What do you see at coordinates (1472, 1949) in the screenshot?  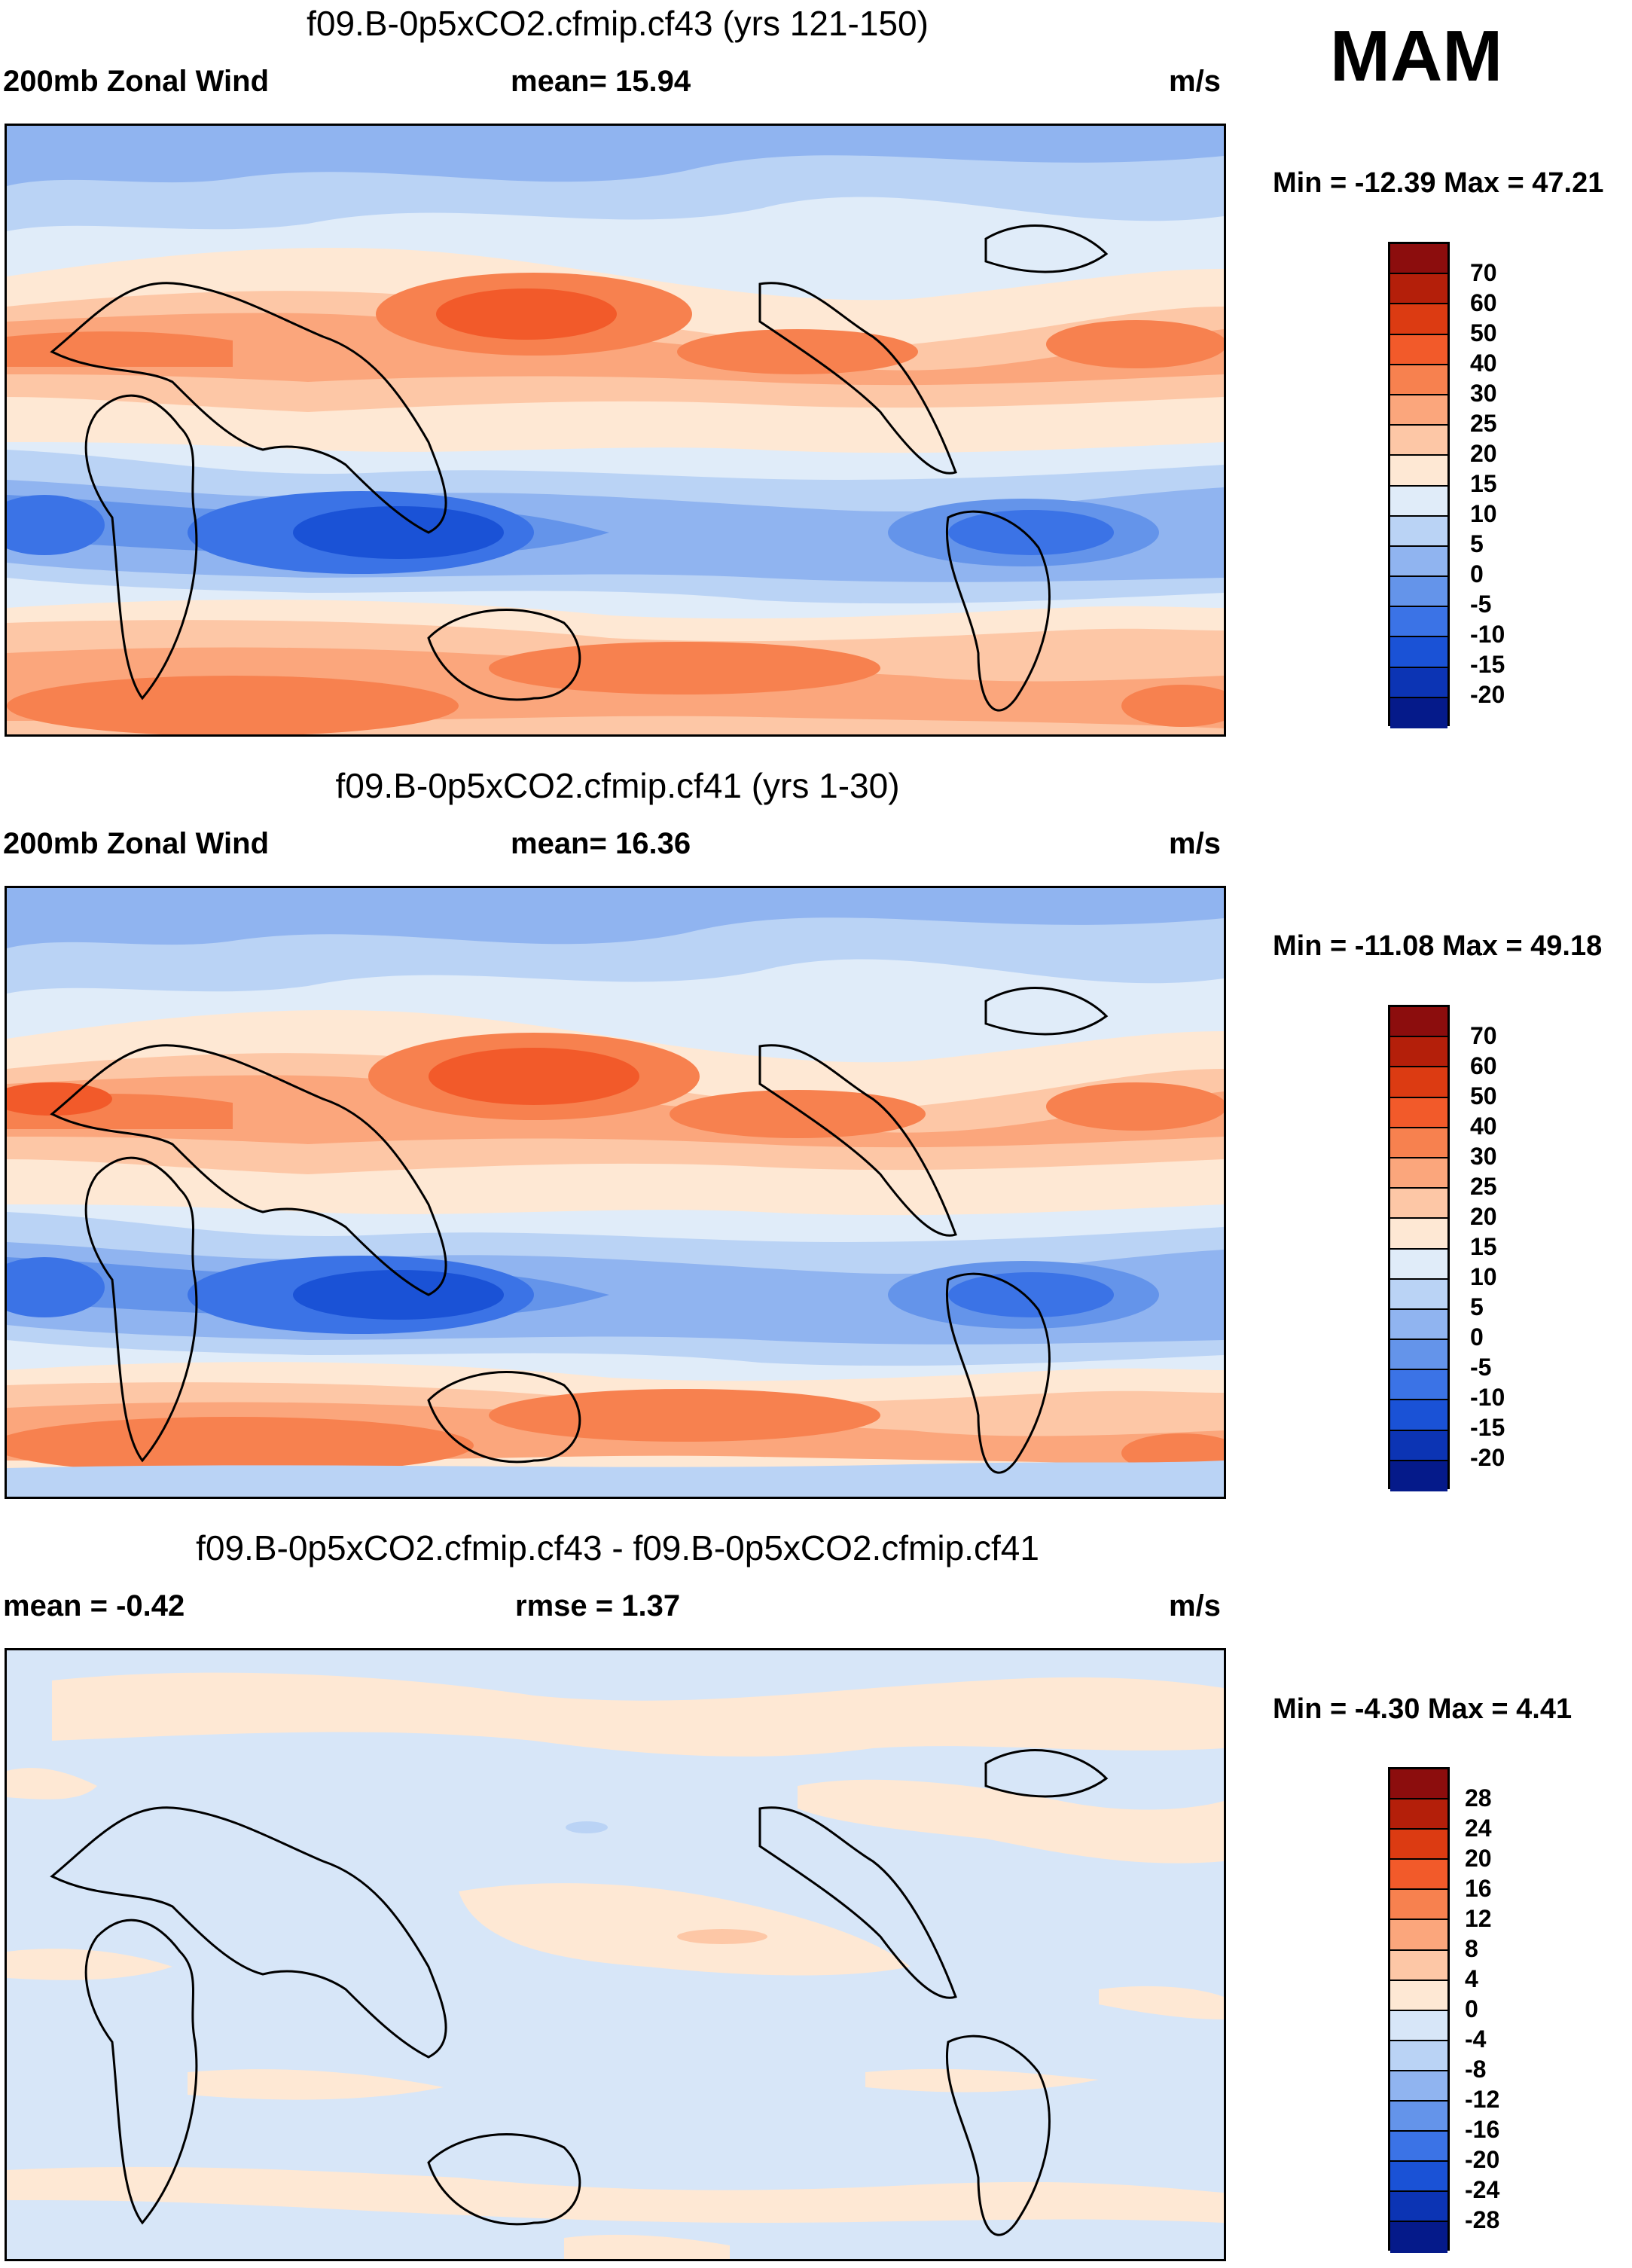 I see `colorbar-tick: 8` at bounding box center [1472, 1949].